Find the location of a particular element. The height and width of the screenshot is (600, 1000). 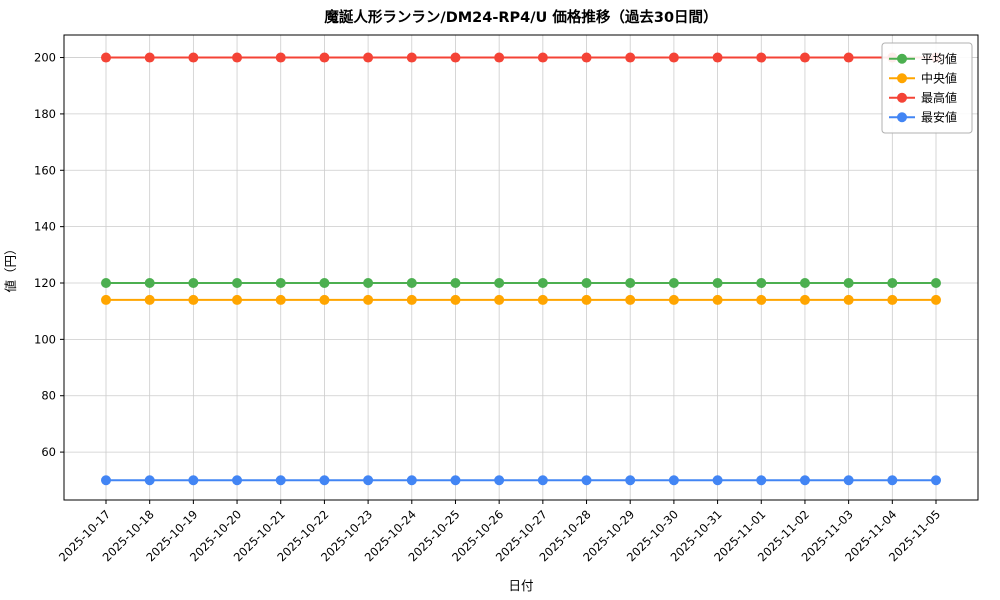

series-最安値 is located at coordinates (521, 480).